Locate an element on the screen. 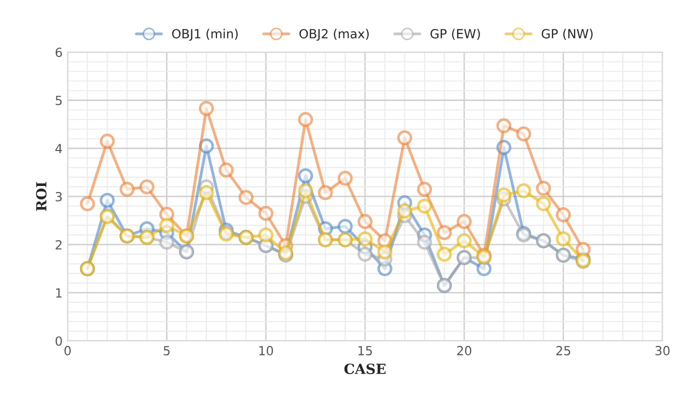 The width and height of the screenshot is (676, 401). y-axis-title: ROI is located at coordinates (41, 196).